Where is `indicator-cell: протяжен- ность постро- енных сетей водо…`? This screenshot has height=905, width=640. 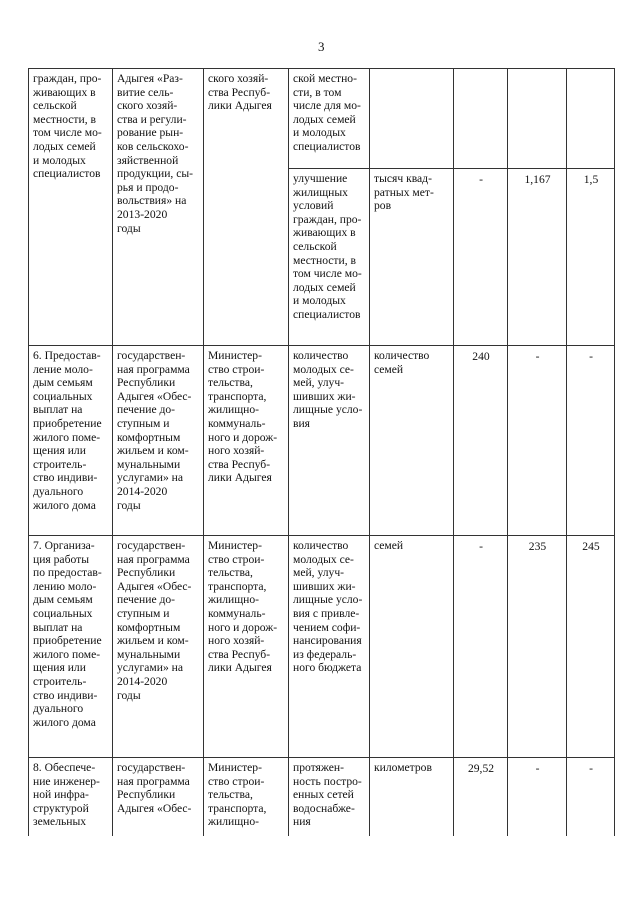
indicator-cell: протяжен- ность постро- енных сетей водо… is located at coordinates (329, 796).